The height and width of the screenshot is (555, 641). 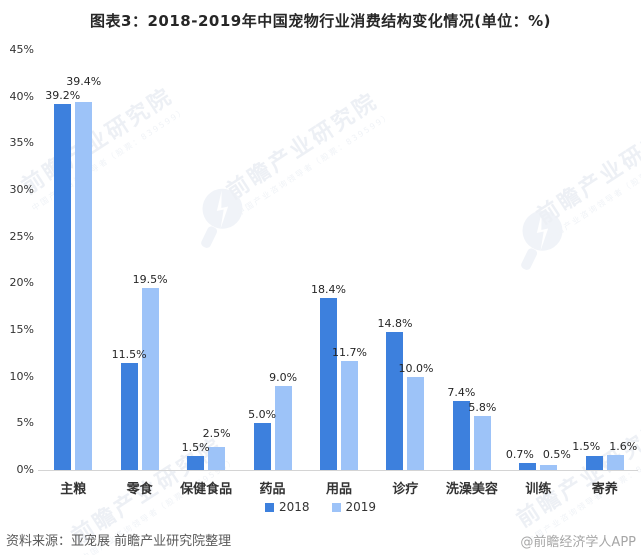 I want to click on x-axis-category-label: 寄养, so click(x=604, y=489).